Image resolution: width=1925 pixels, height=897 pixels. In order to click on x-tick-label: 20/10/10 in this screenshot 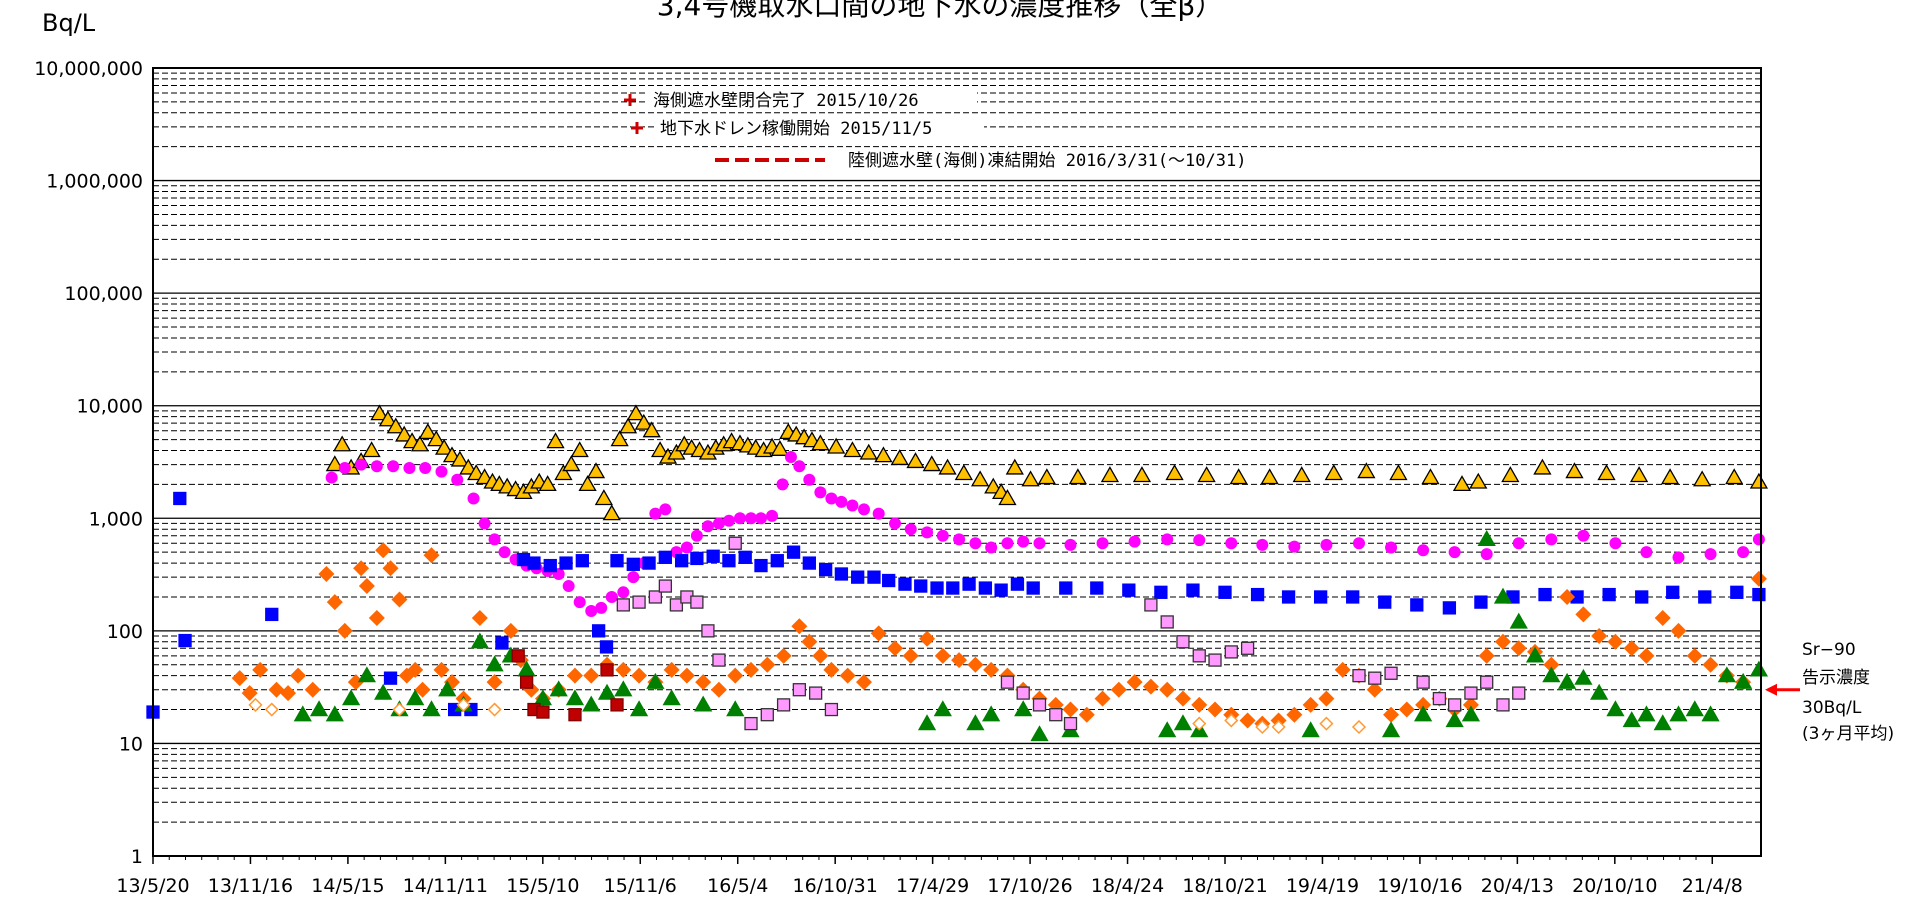, I will do `click(1614, 886)`.